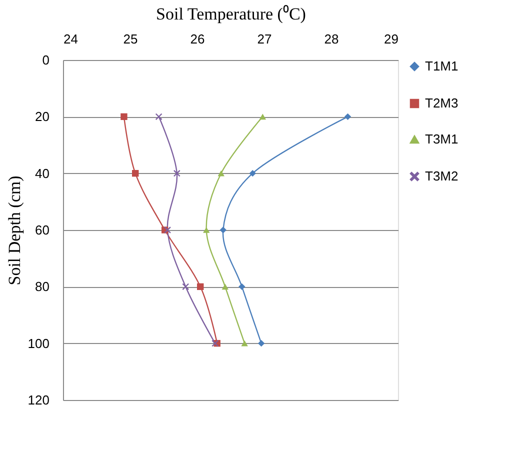 This screenshot has height=451, width=531. I want to click on y-tick-label: 100, so click(39, 343).